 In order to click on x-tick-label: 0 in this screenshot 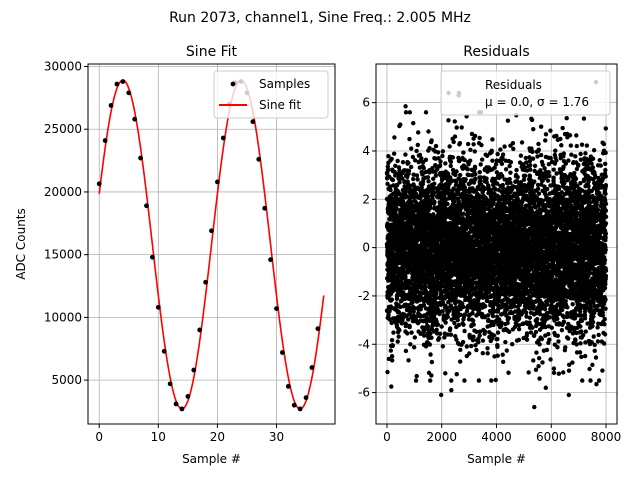, I will do `click(99, 437)`.